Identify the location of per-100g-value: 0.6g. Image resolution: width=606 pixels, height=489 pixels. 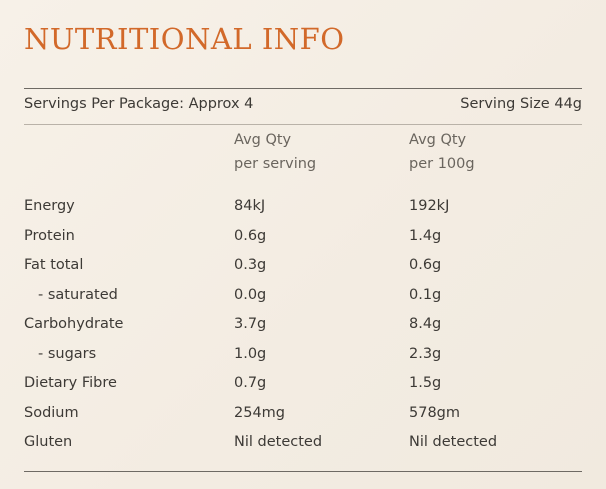
(425, 265).